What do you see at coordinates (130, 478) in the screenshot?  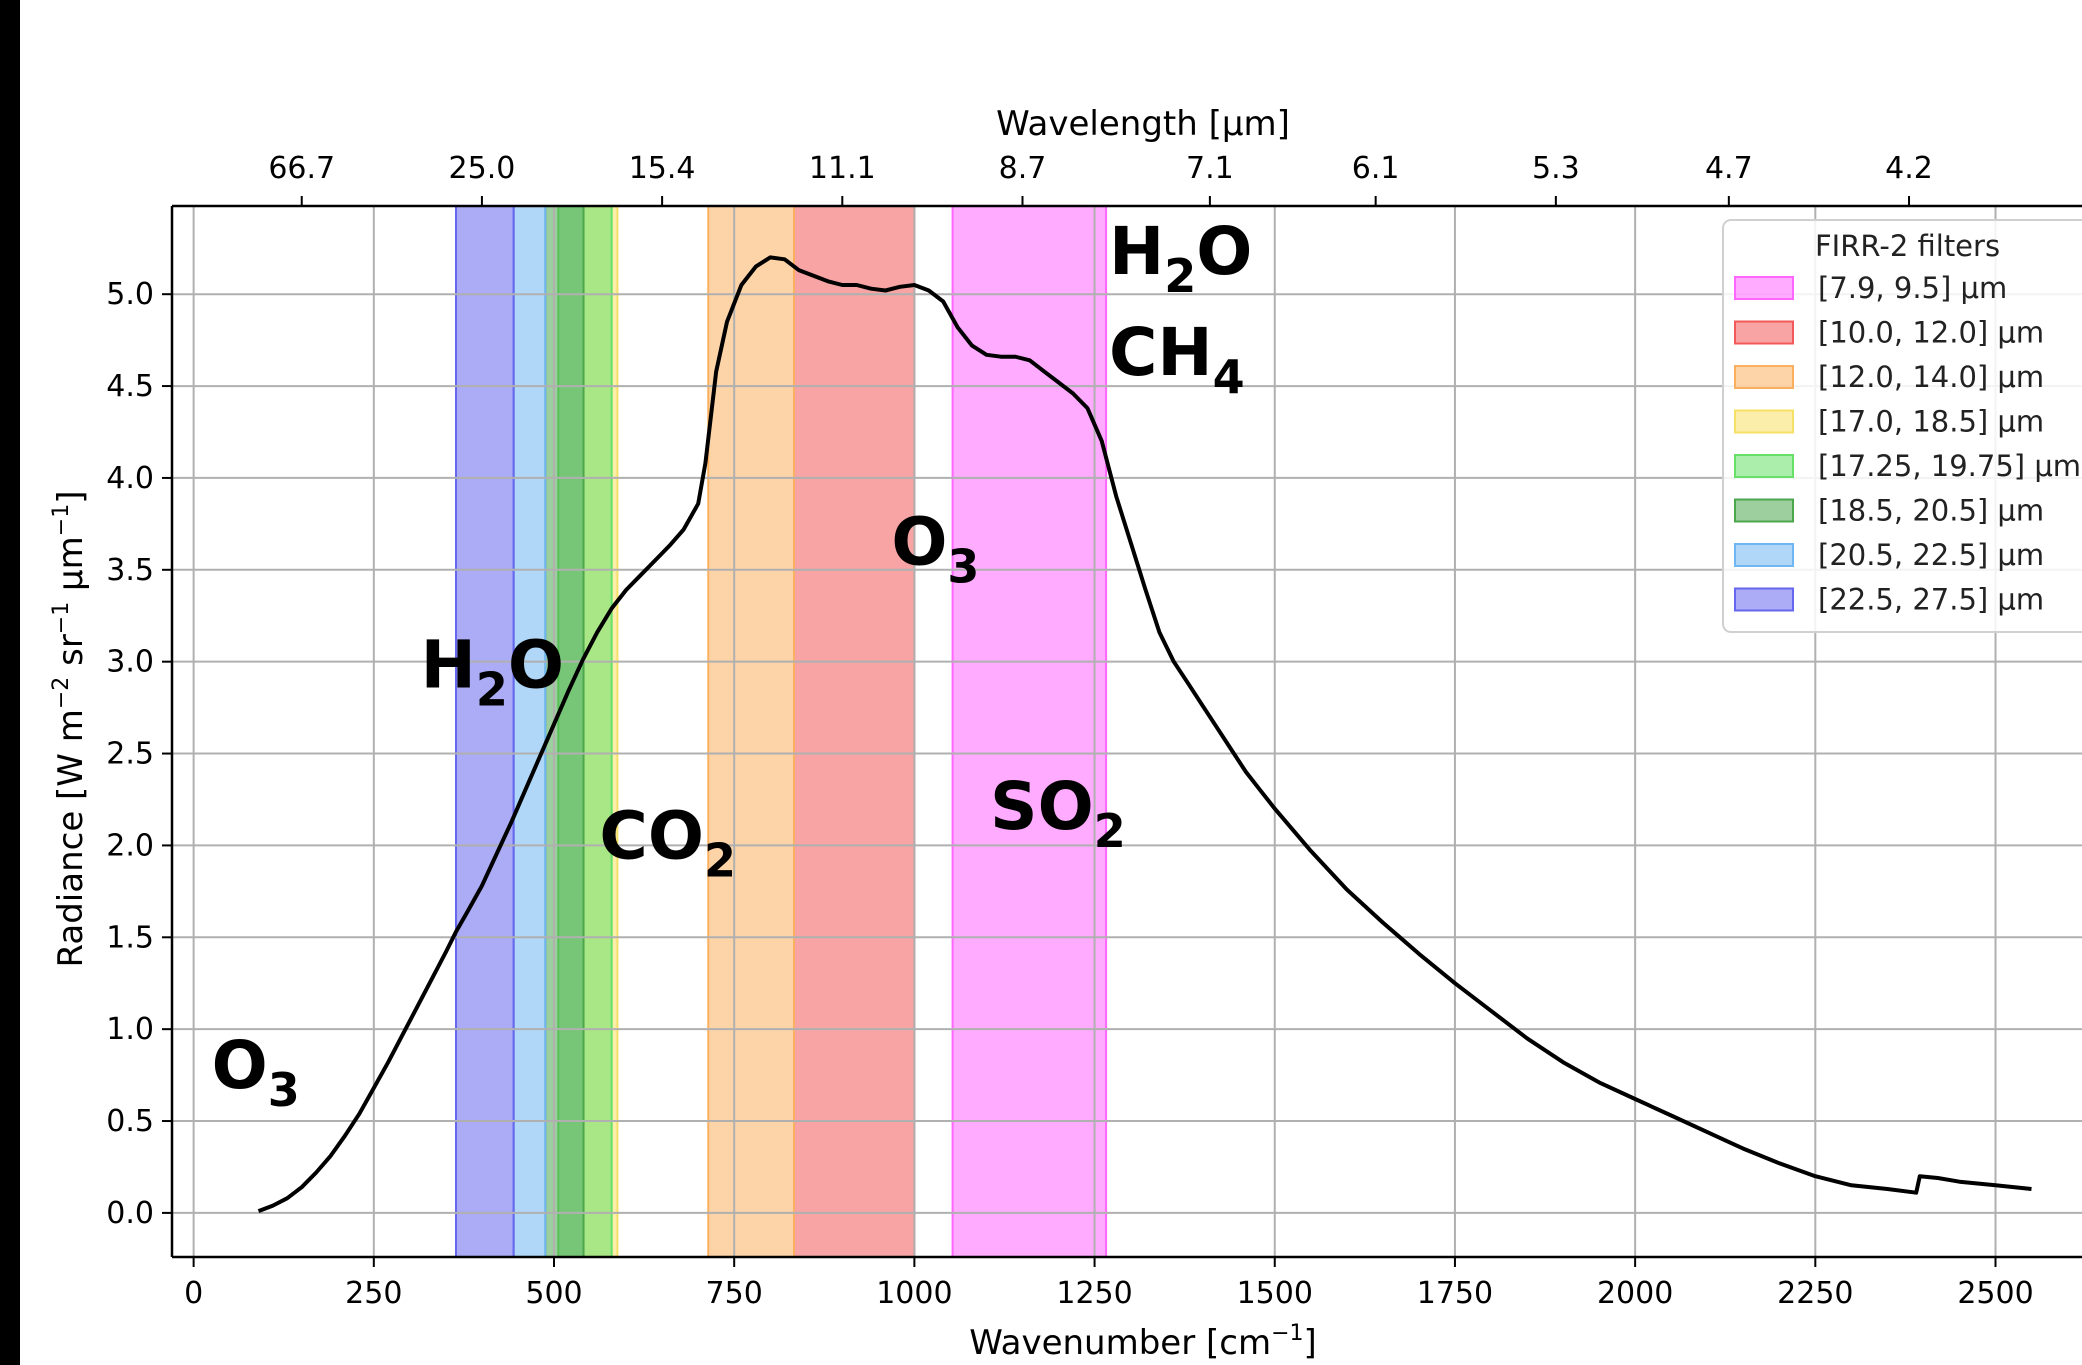 I see `y-tick-label: 4.0` at bounding box center [130, 478].